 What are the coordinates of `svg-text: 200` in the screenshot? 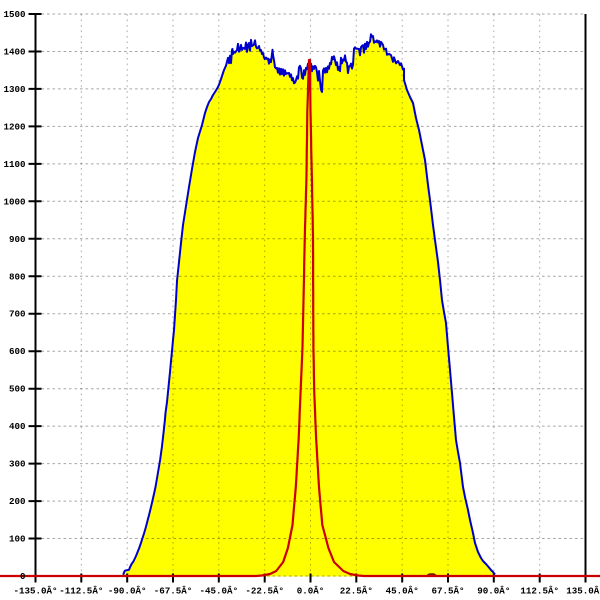 It's located at (17, 501).